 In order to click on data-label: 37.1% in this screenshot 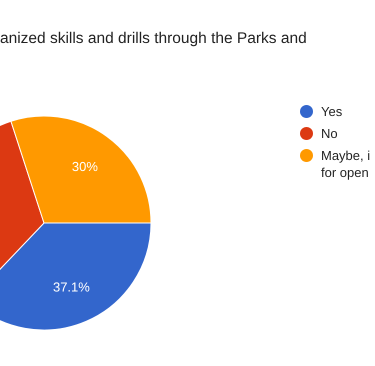, I will do `click(71, 286)`.